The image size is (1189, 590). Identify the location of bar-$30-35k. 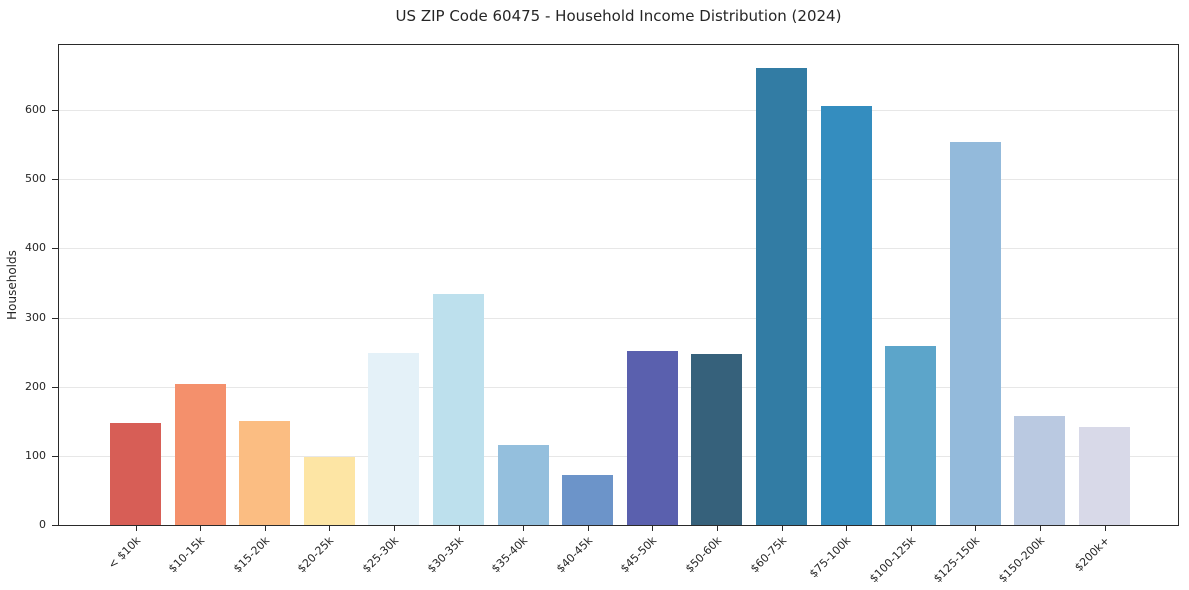
(458, 409).